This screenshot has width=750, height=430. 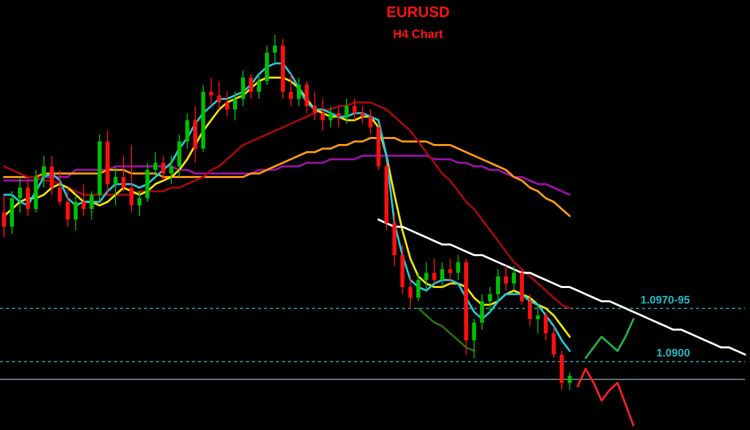 What do you see at coordinates (673, 354) in the screenshot?
I see `annotation: 1.0900` at bounding box center [673, 354].